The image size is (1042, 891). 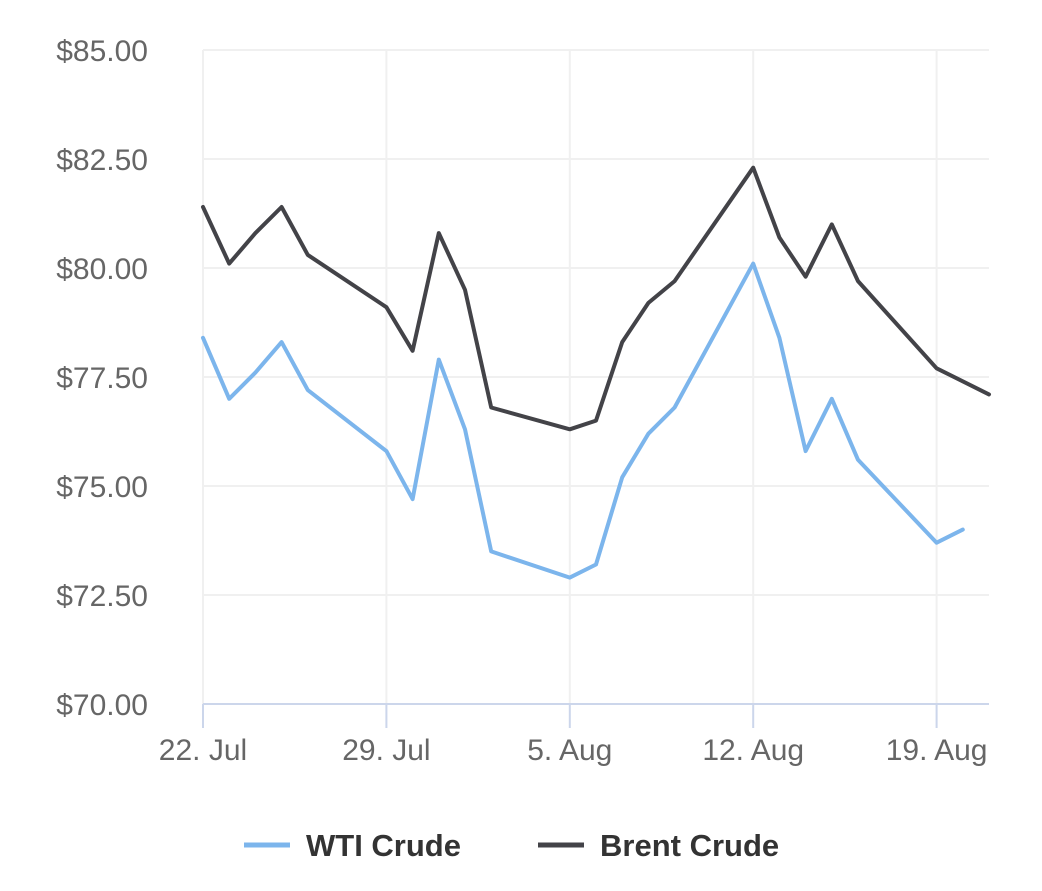 What do you see at coordinates (689, 845) in the screenshot?
I see `legend-label: Brent Crude` at bounding box center [689, 845].